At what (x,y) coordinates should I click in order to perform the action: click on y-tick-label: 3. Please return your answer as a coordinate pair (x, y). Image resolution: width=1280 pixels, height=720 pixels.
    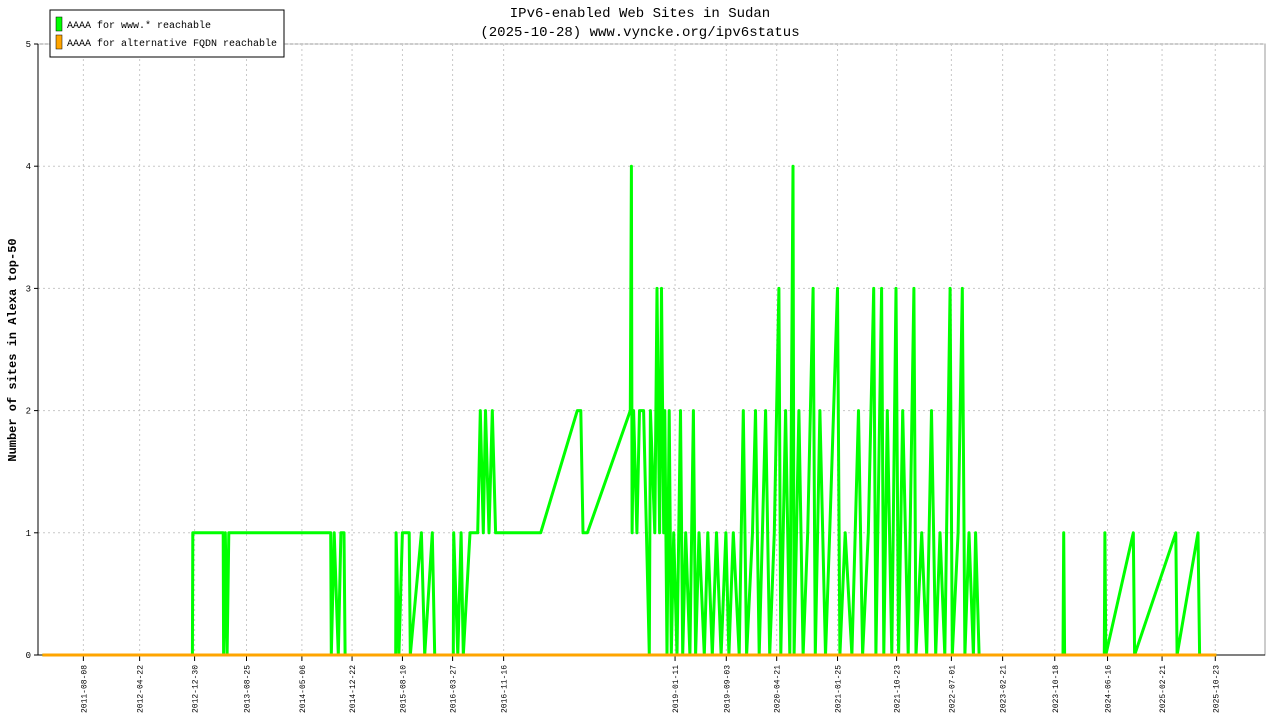
    Looking at the image, I should click on (28, 289).